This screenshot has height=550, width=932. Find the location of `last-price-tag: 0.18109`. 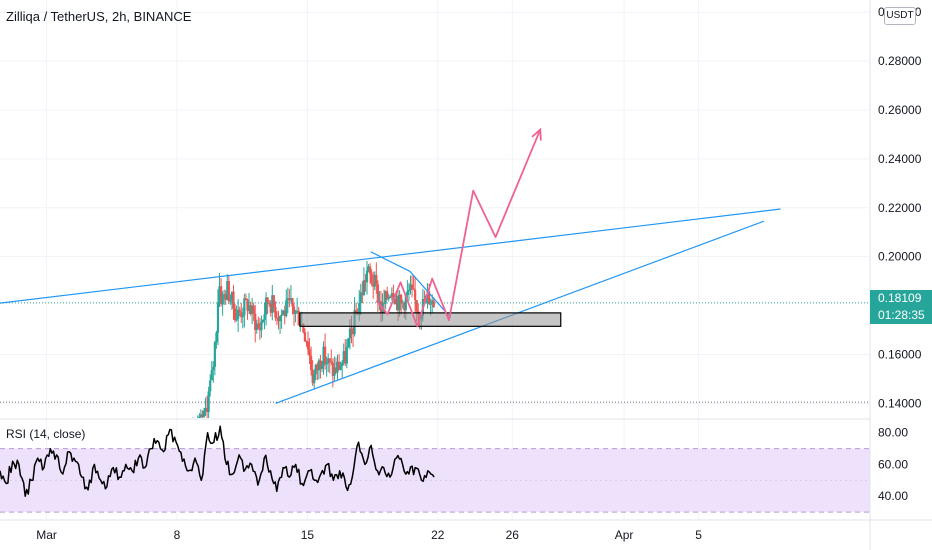

last-price-tag: 0.18109 is located at coordinates (901, 298).